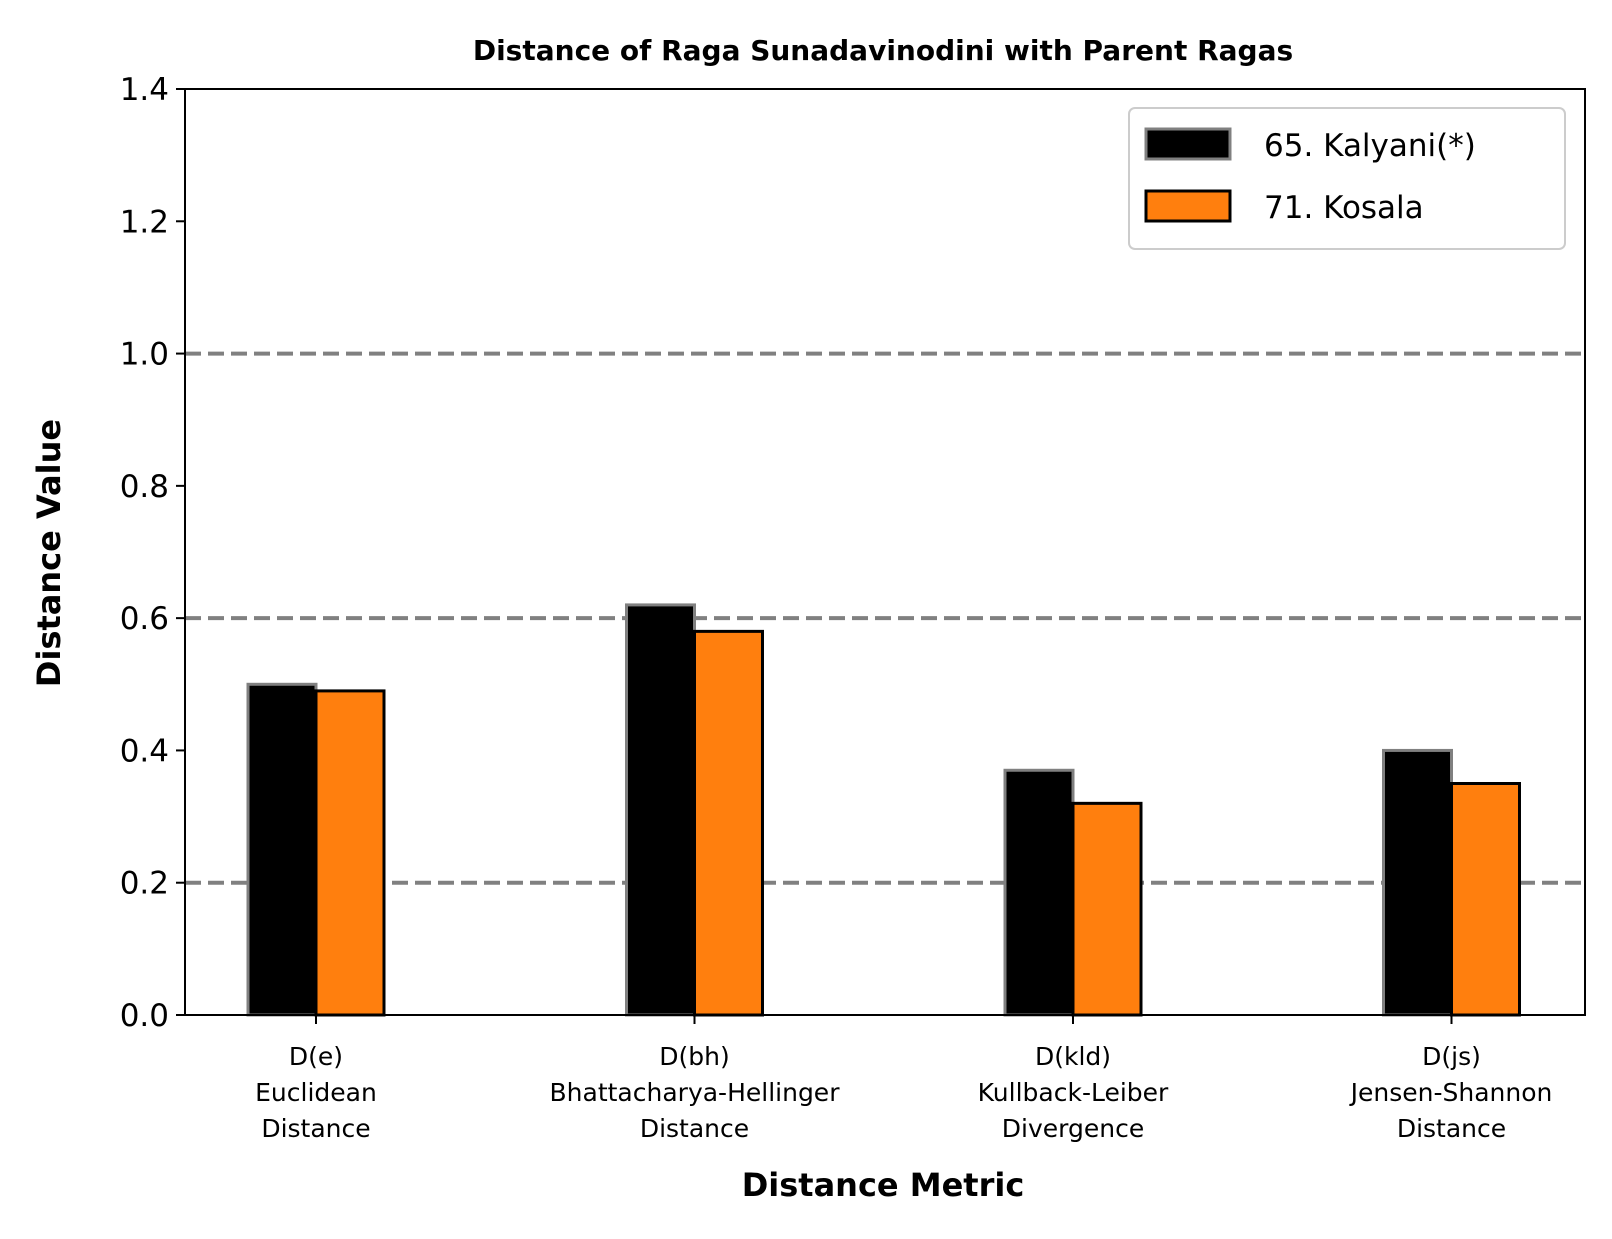  Describe the element at coordinates (144, 751) in the screenshot. I see `y-tick-label: 0.4` at that location.